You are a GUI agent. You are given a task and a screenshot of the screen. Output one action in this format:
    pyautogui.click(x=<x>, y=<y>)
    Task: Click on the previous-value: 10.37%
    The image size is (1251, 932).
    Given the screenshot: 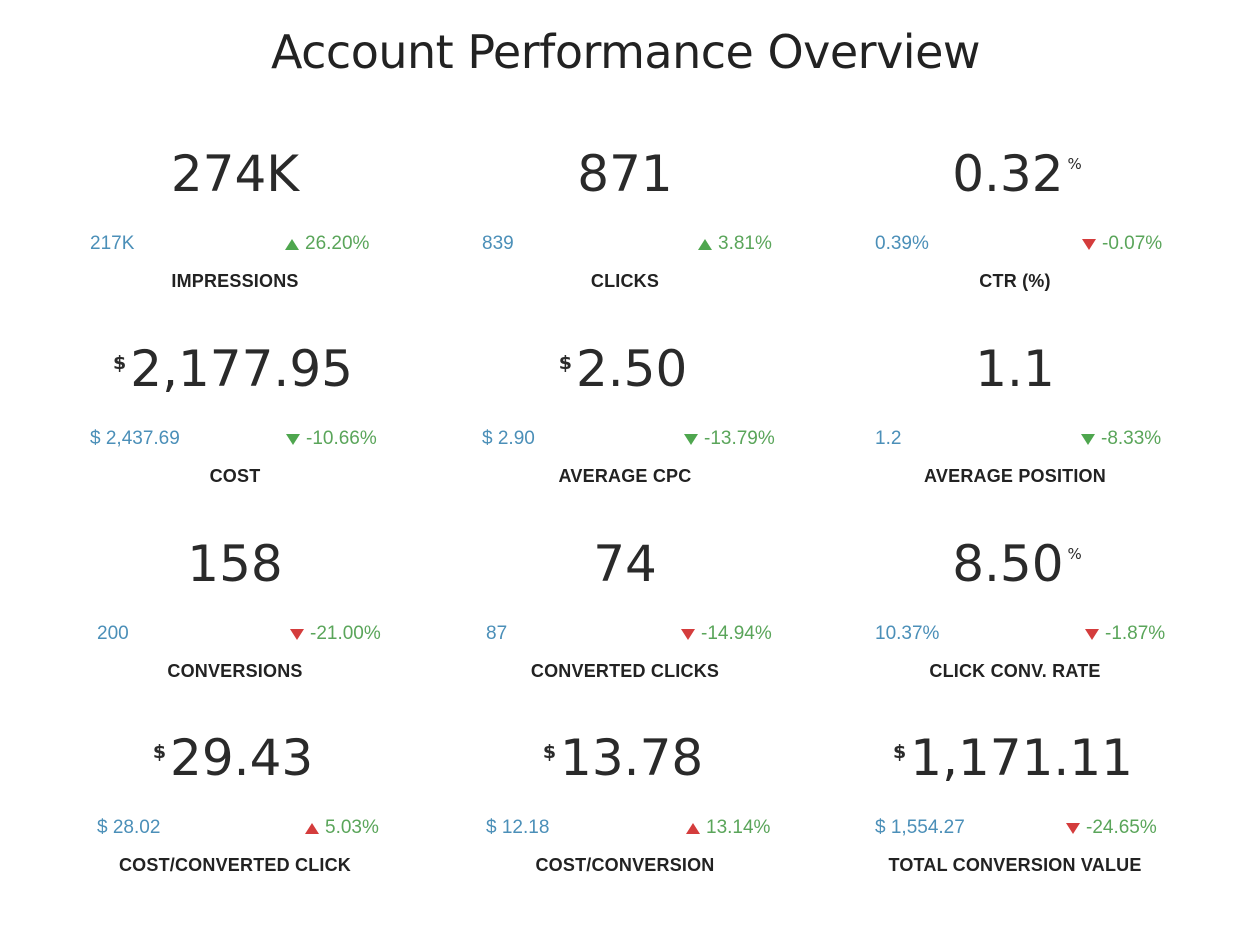 What is the action you would take?
    pyautogui.click(x=907, y=633)
    